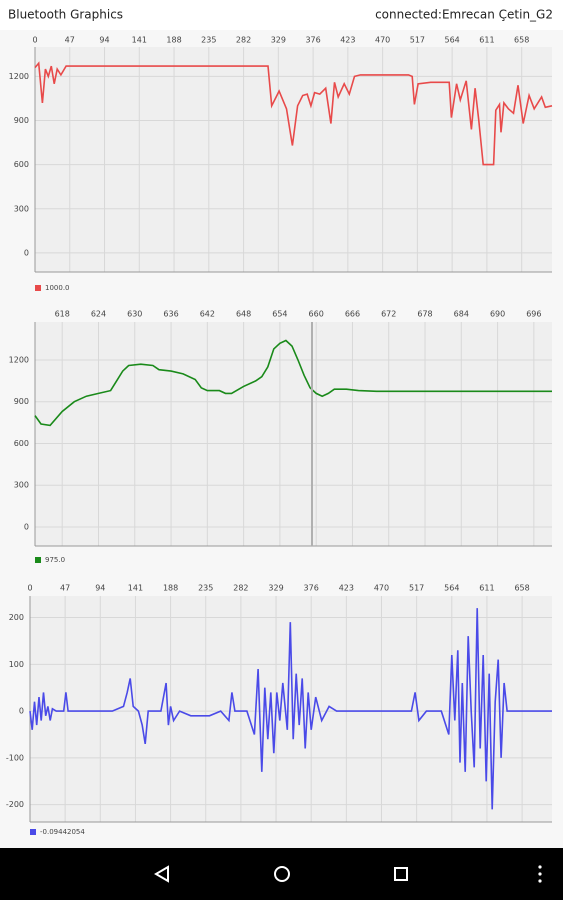 This screenshot has width=563, height=900. I want to click on x-tick-label: 630, so click(134, 314).